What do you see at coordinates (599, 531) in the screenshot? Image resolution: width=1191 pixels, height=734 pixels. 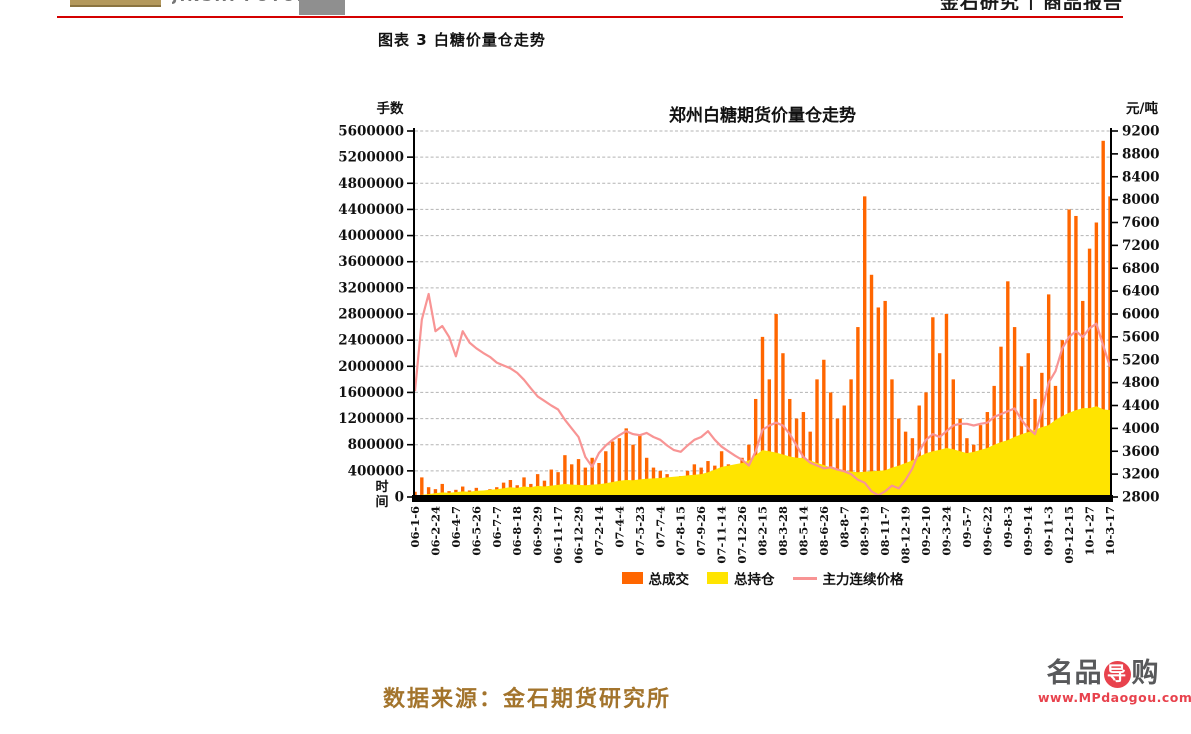 I see `svg-text: 07-2-14` at bounding box center [599, 531].